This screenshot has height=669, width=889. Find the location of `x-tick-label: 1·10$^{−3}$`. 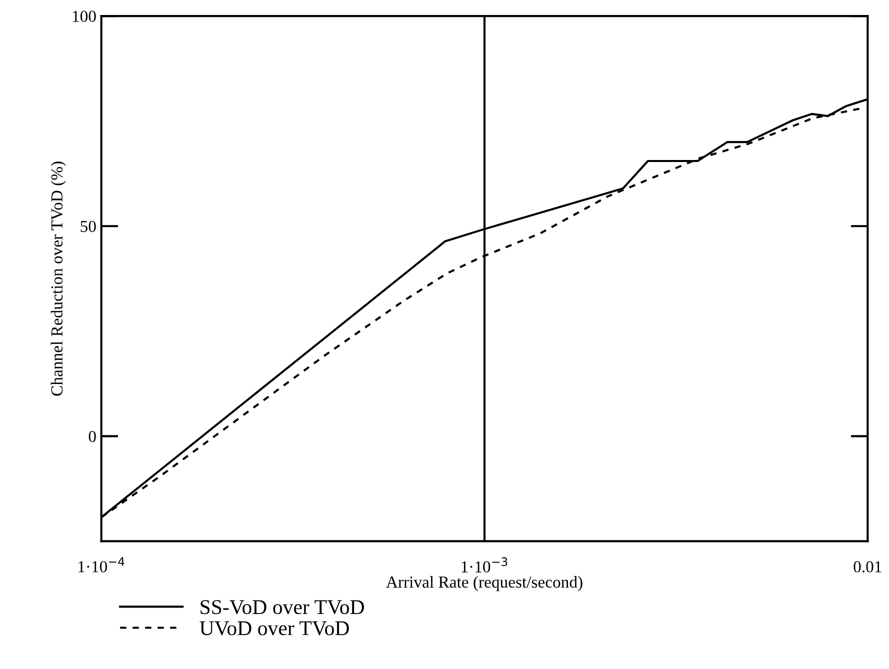

x-tick-label: 1·10$^{−3}$ is located at coordinates (485, 564).